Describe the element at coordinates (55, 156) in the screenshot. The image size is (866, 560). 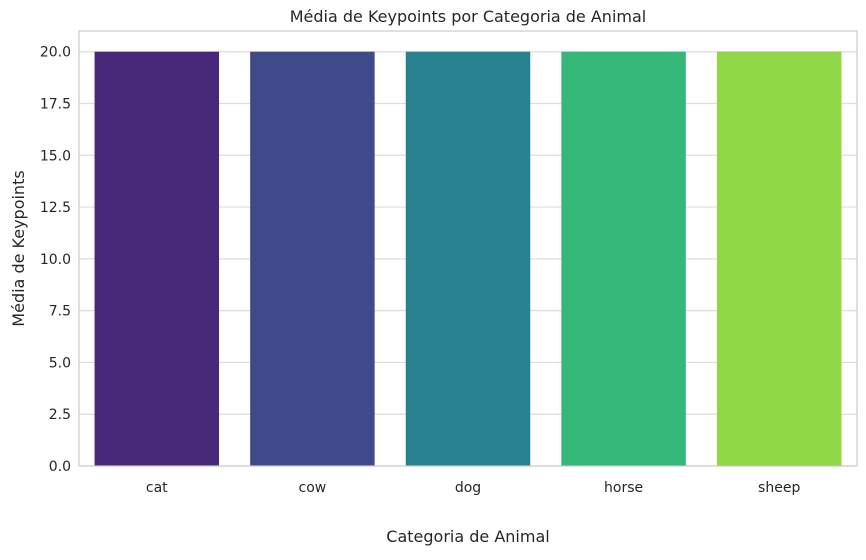
I see `y-tick-label: 15.0` at that location.